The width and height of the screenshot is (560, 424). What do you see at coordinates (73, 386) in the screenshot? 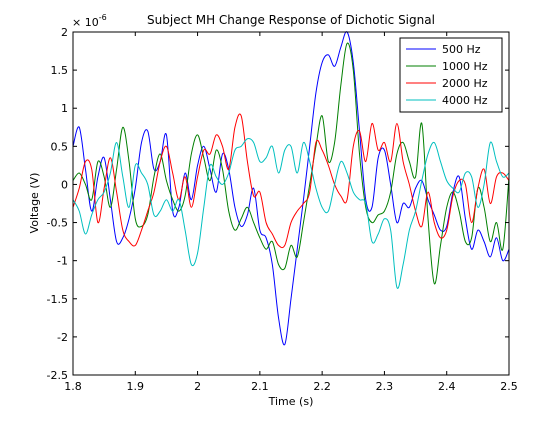
I see `x-tick-label: 1.8` at bounding box center [73, 386].